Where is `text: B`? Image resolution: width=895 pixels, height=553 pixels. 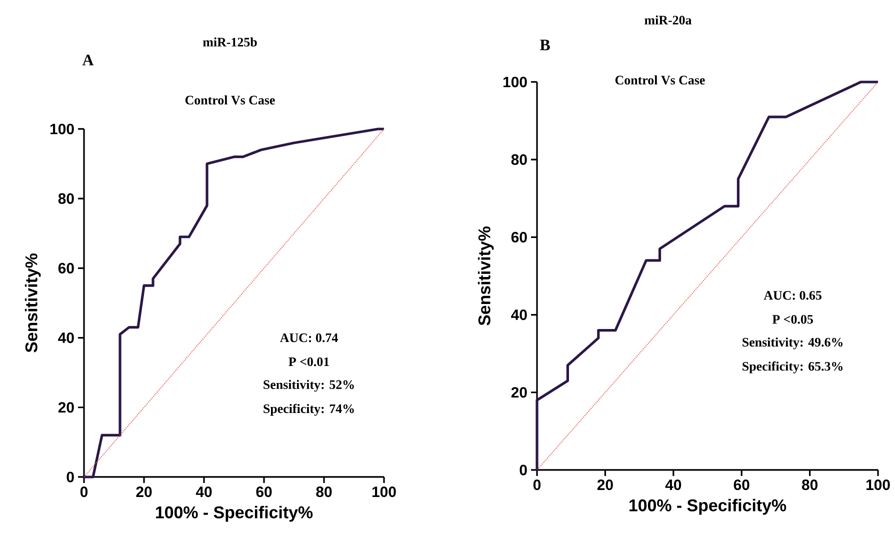 text: B is located at coordinates (545, 45).